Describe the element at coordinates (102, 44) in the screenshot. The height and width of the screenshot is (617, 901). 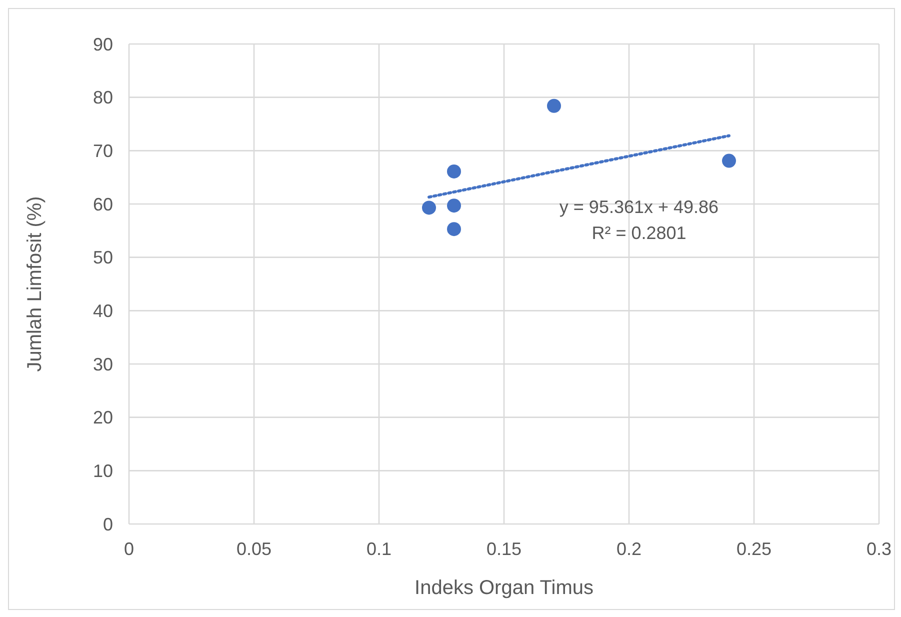
I see `y-tick-label: 90` at that location.